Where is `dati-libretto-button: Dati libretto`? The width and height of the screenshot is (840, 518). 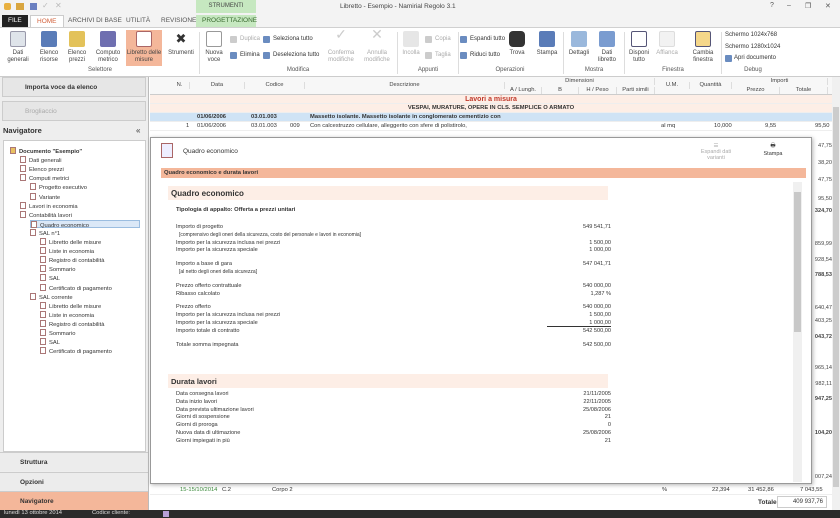
dati-libretto-button: Dati libretto is located at coordinates (607, 47).